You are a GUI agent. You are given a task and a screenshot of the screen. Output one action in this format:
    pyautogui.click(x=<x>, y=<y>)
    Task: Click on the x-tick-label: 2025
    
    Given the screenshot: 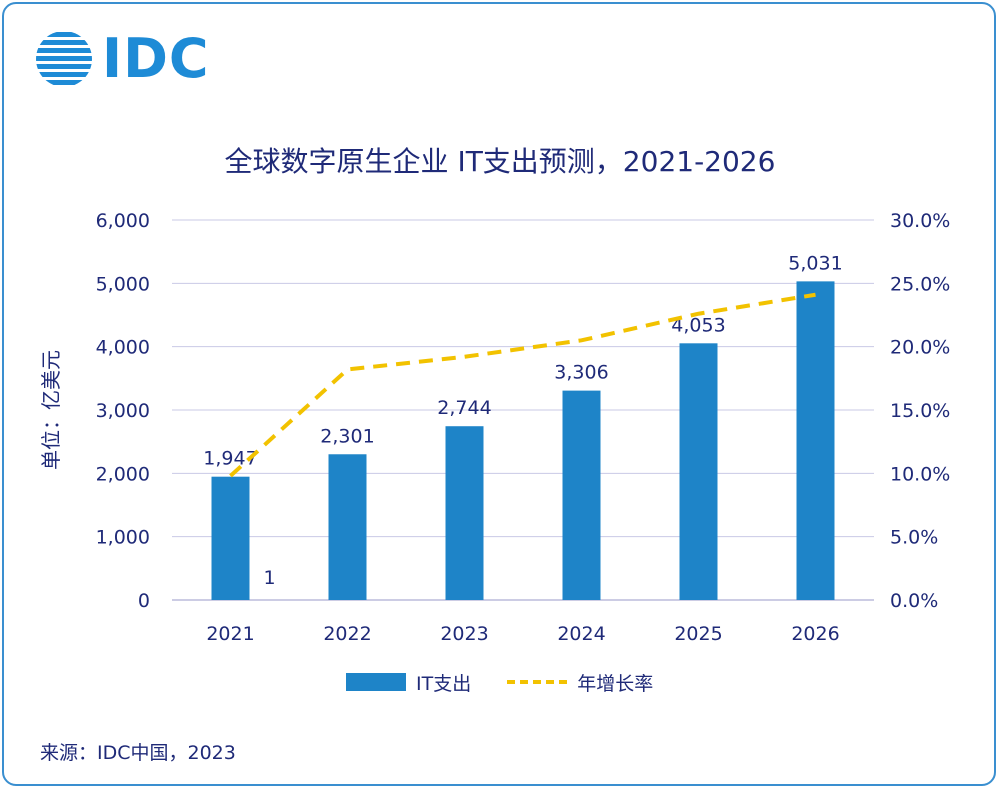 What is the action you would take?
    pyautogui.click(x=698, y=634)
    